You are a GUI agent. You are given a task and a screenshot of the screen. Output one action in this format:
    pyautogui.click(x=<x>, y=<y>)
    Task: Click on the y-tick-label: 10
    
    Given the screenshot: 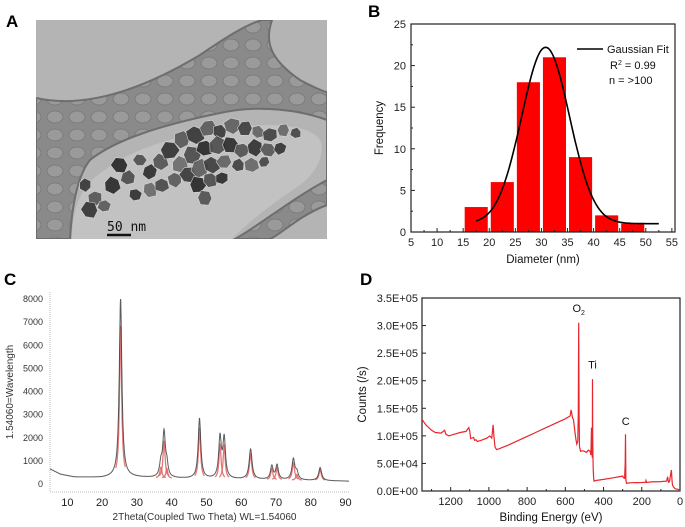 What is the action you would take?
    pyautogui.click(x=400, y=150)
    